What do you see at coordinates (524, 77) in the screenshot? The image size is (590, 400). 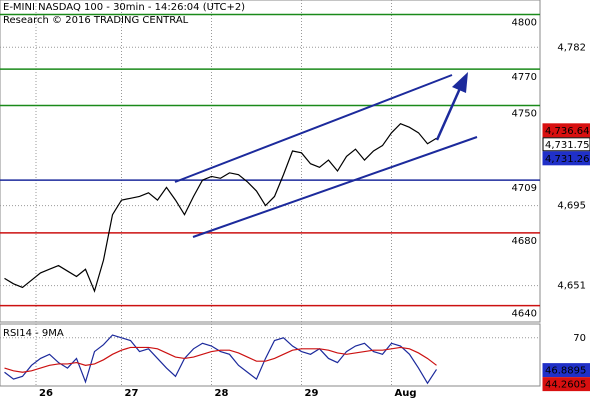 I see `level-label: 4770` at bounding box center [524, 77].